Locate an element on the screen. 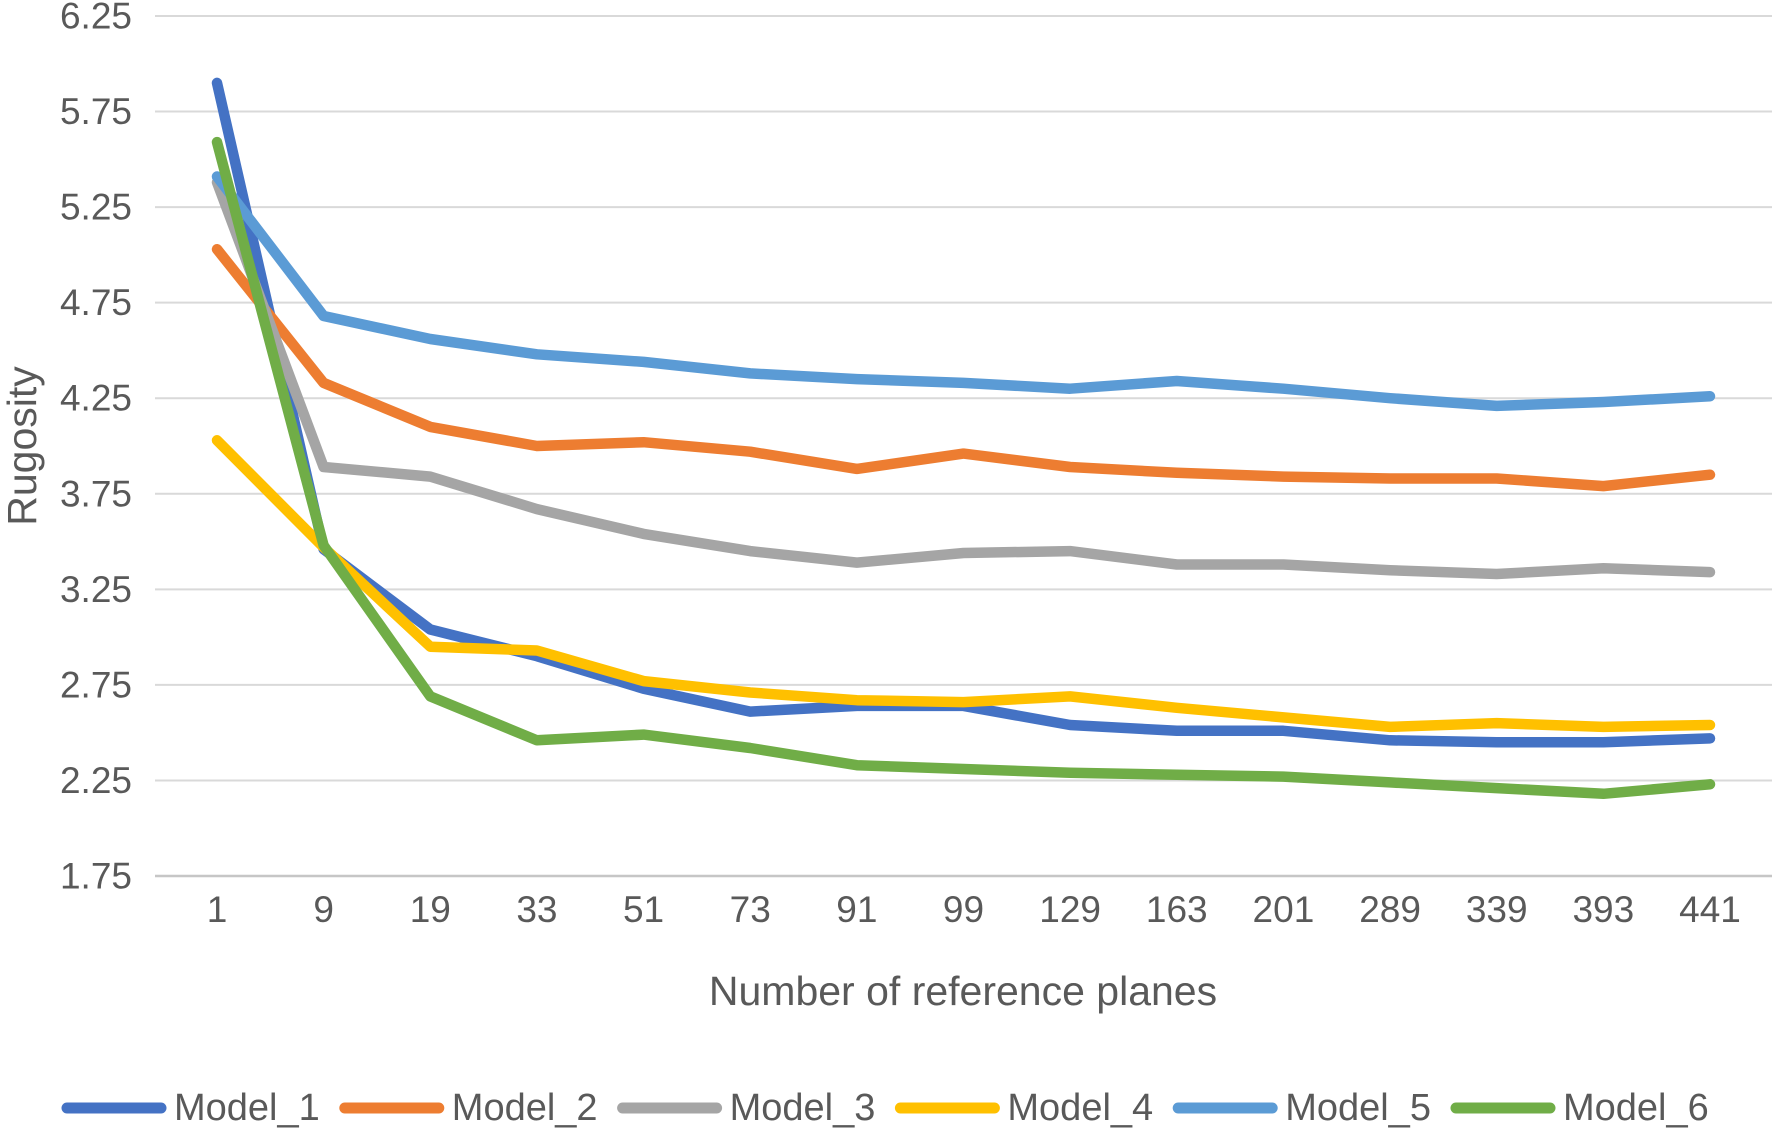  x-tick-label: 163 is located at coordinates (1177, 909).